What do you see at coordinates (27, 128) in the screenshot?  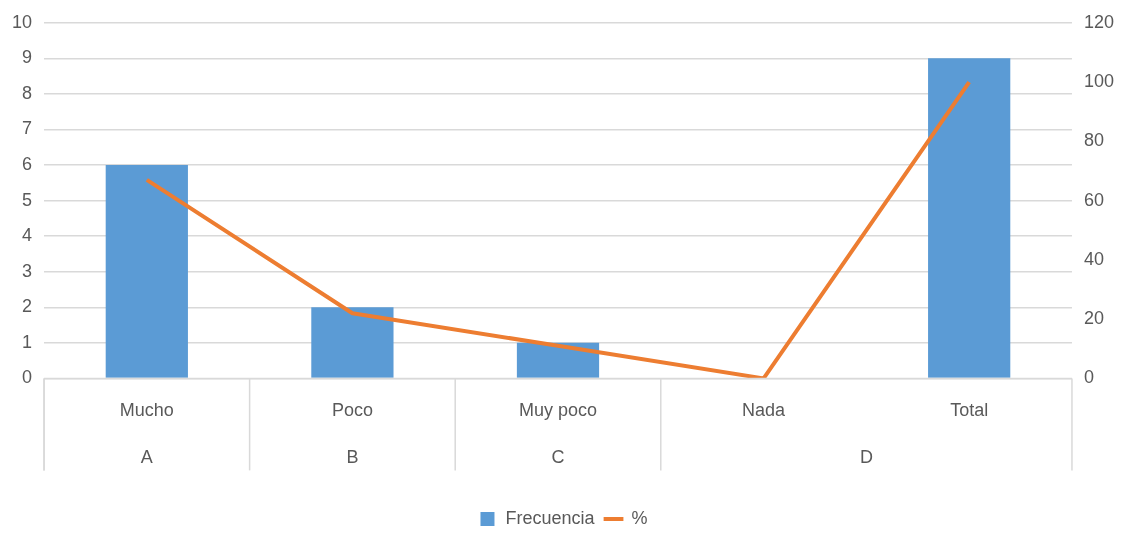 I see `y-tick-label: 7` at bounding box center [27, 128].